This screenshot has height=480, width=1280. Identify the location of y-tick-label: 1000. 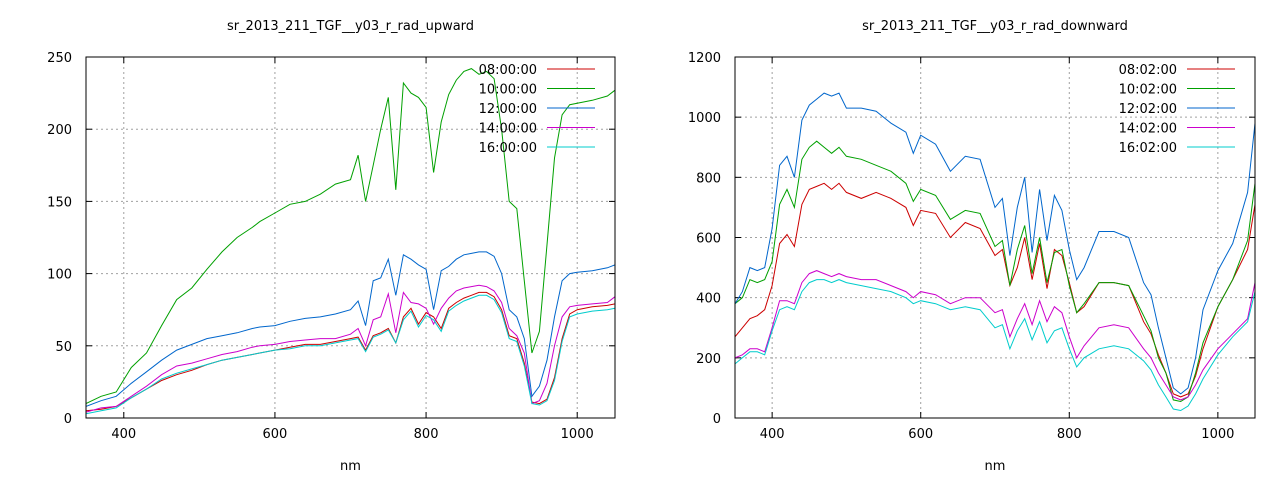
(704, 118).